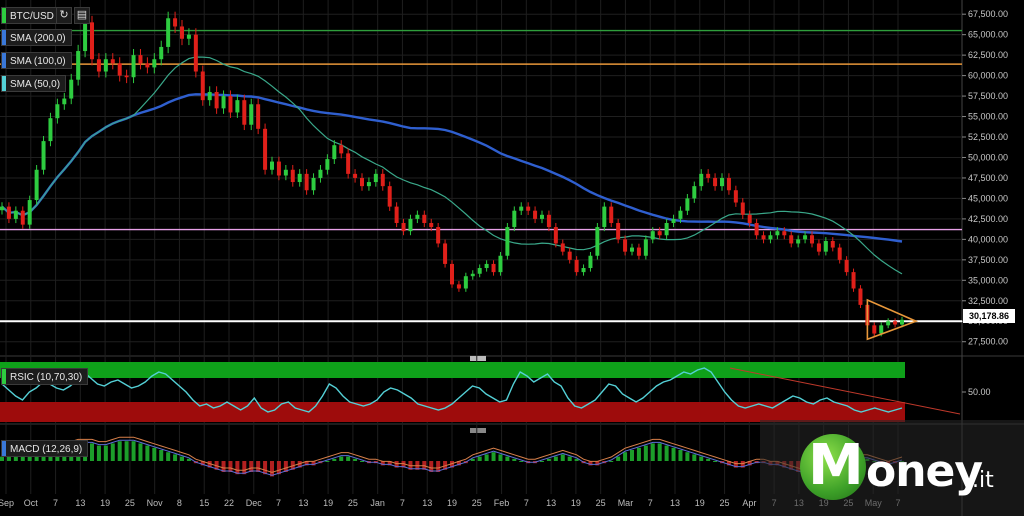 This screenshot has height=516, width=1024. I want to click on rsi-tick-label: 50.00, so click(979, 392).